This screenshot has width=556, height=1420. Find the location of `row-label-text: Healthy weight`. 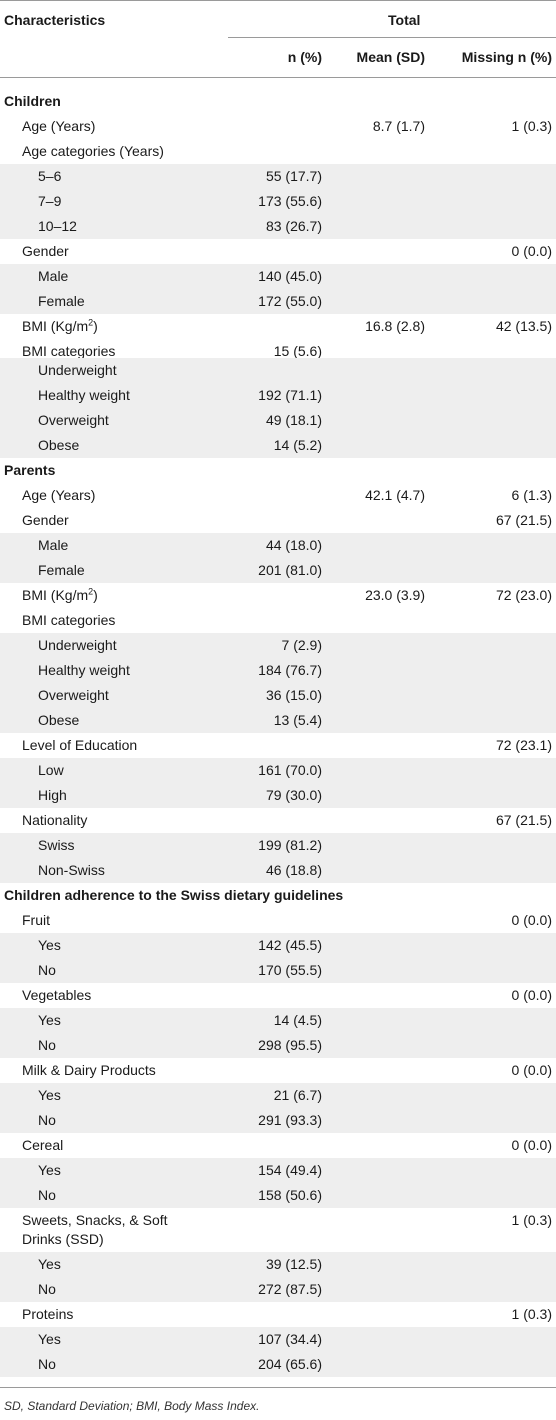

row-label-text: Healthy weight is located at coordinates (84, 670).